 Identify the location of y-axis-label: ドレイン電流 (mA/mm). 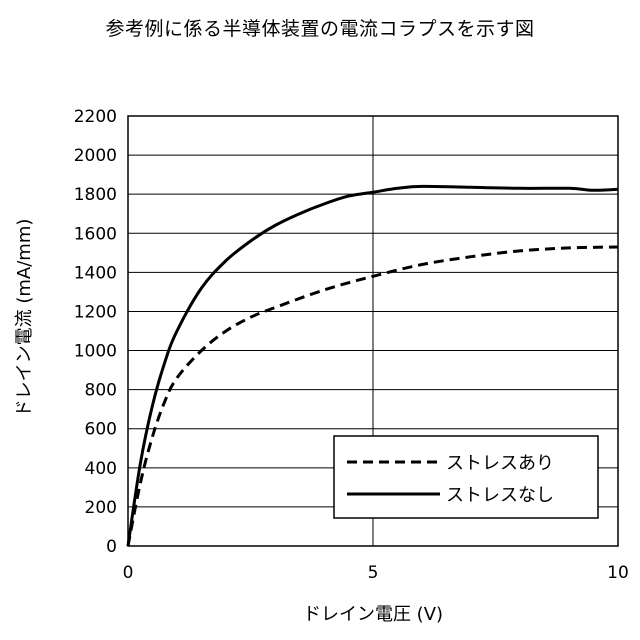
(24, 318).